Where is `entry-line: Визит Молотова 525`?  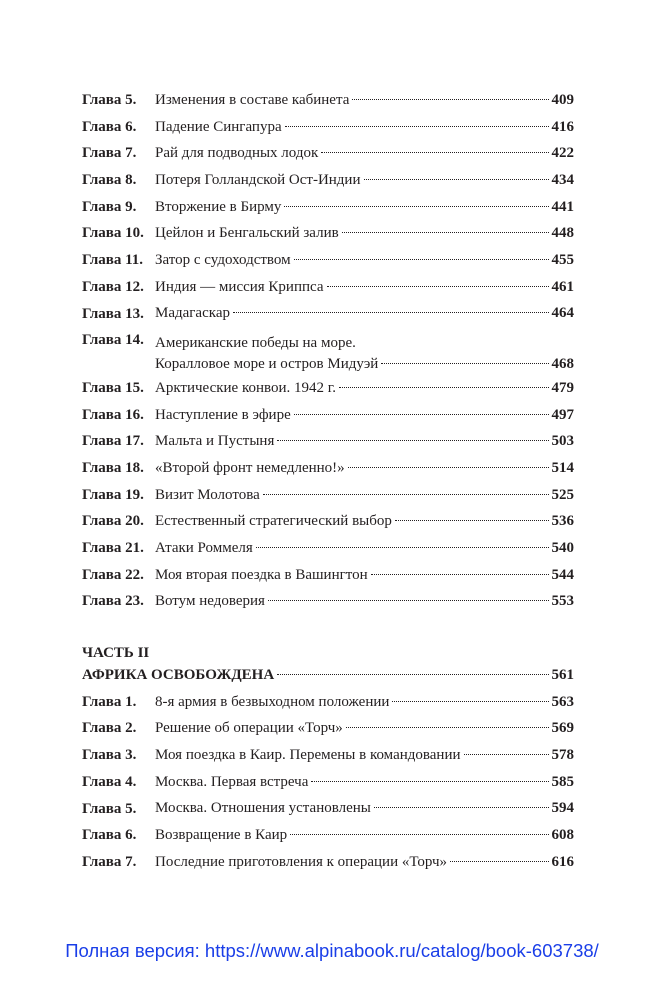
entry-line: Визит Молотова 525 is located at coordinates (364, 495).